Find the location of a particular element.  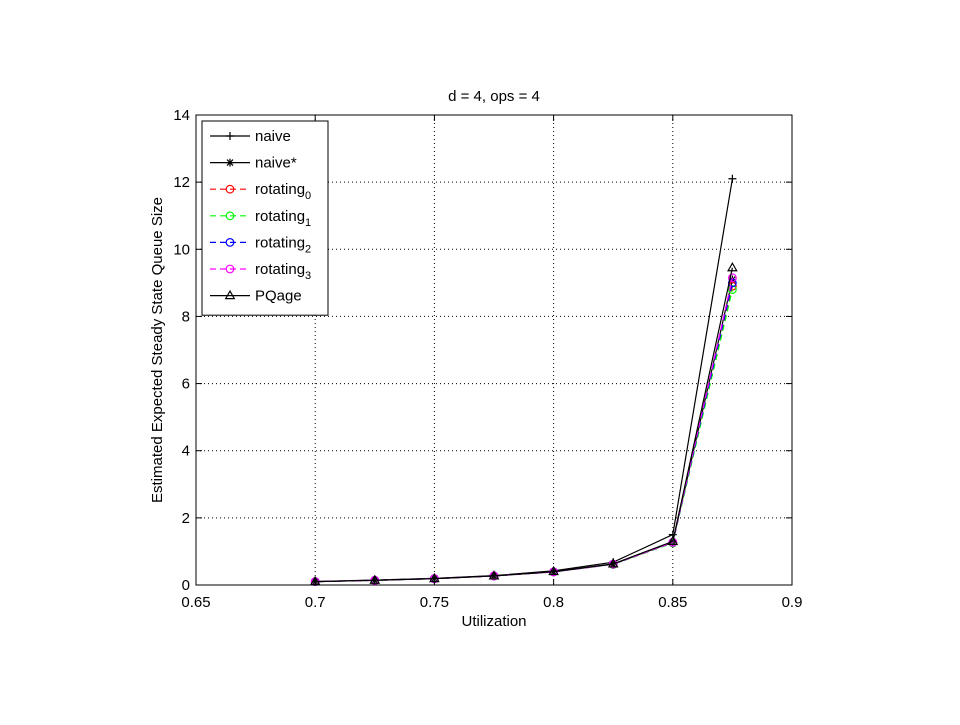

legend-box is located at coordinates (265, 218).